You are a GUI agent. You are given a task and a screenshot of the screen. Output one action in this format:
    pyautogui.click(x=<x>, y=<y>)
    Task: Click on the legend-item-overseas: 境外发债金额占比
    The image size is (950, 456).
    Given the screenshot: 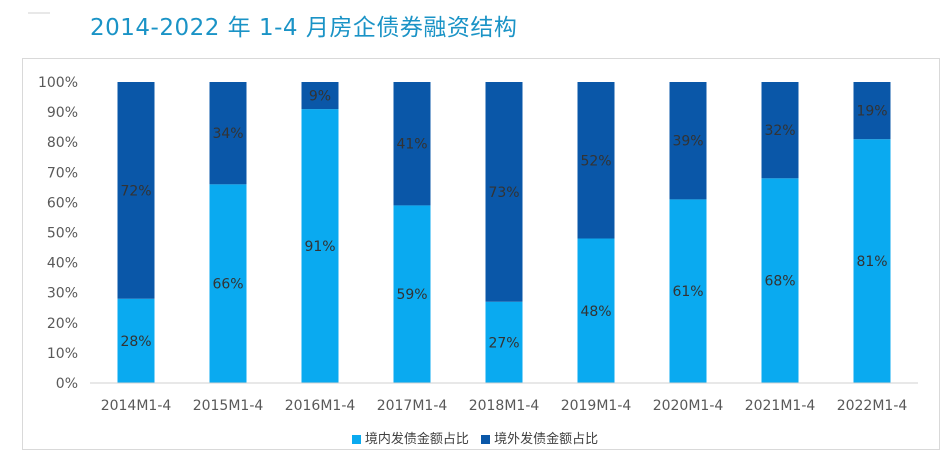 What is the action you would take?
    pyautogui.click(x=539, y=437)
    